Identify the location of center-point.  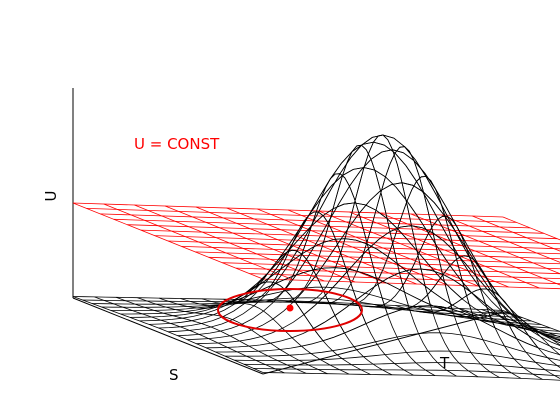
(290, 308).